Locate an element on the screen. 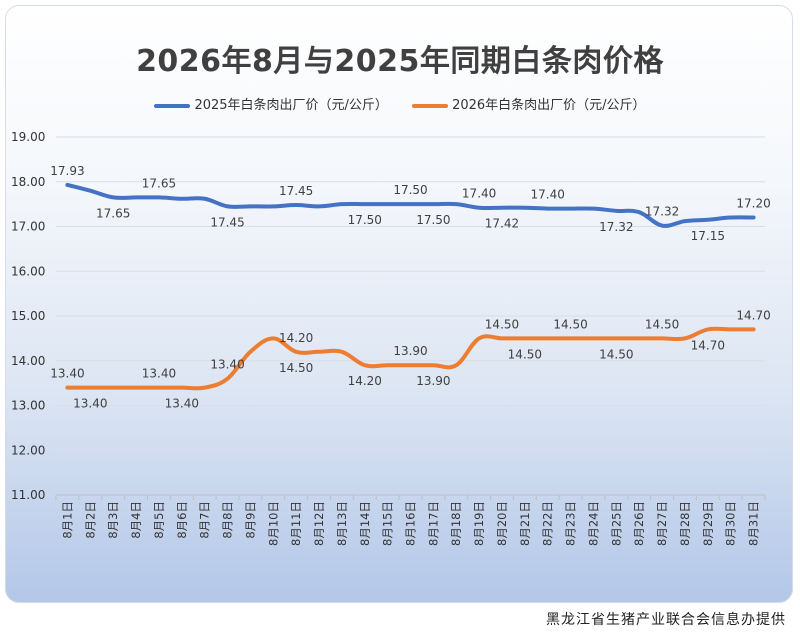 This screenshot has width=800, height=639. x-tick-label: 8月11日 is located at coordinates (296, 523).